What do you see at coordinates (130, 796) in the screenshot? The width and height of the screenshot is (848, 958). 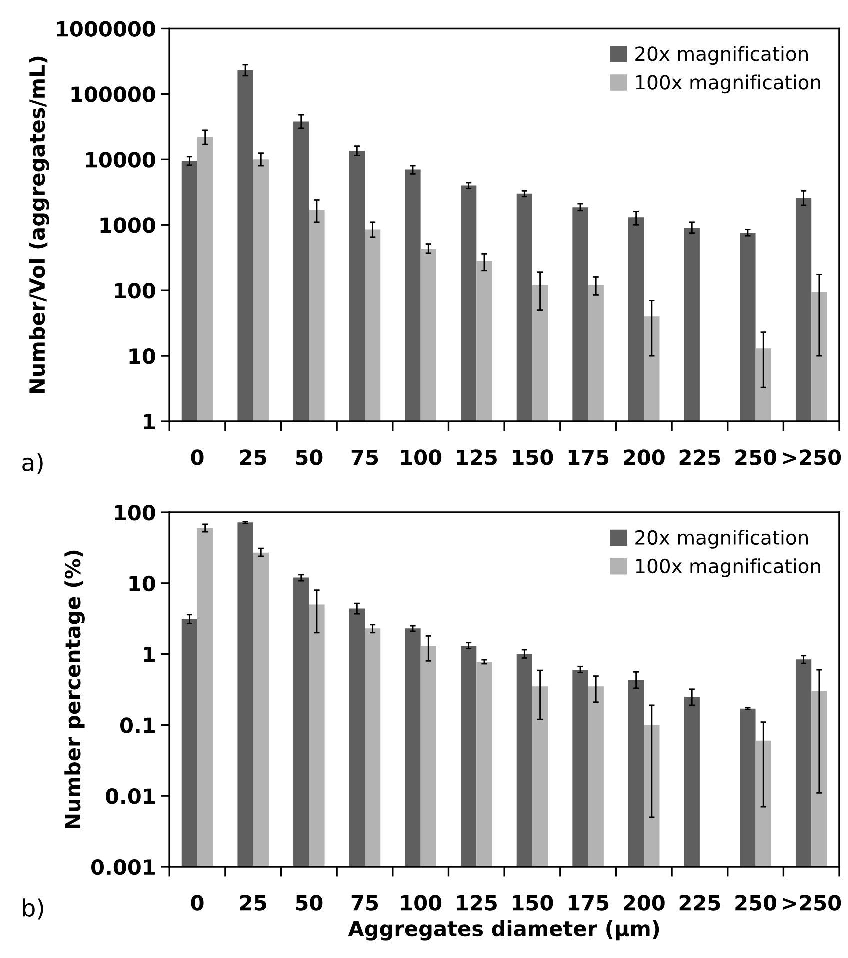 I see `y-tick-label: 0.01` at bounding box center [130, 796].